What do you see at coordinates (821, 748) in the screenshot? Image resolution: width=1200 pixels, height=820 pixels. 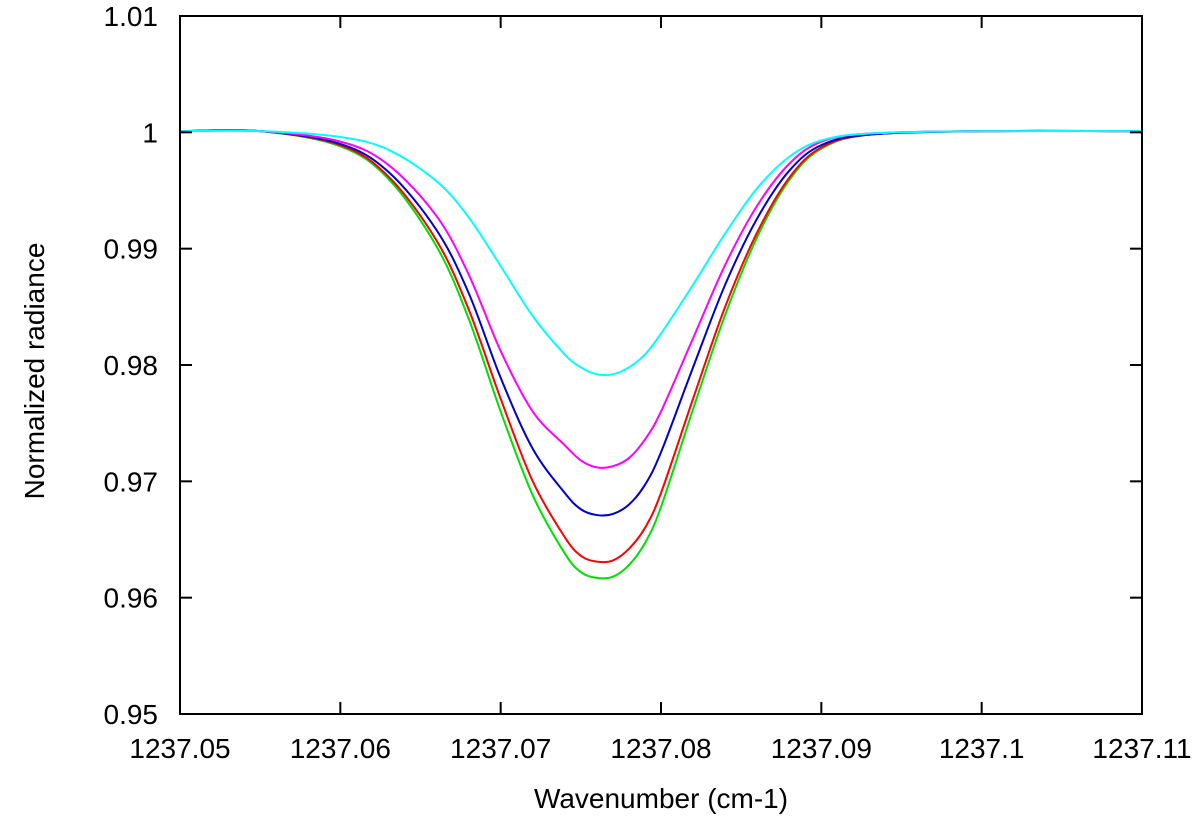 I see `x-tick-label: 1237.09` at bounding box center [821, 748].